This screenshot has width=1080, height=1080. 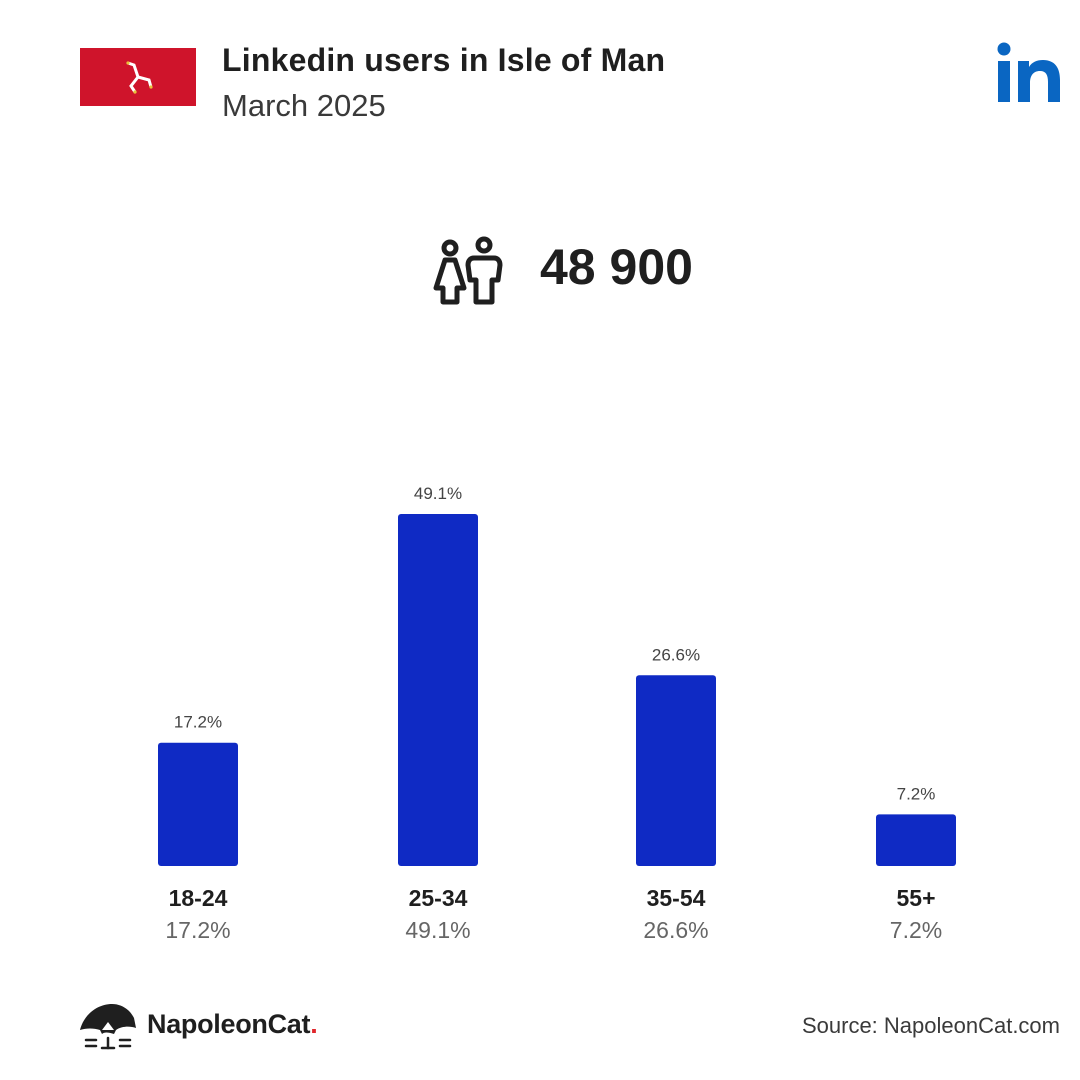 What do you see at coordinates (675, 930) in the screenshot?
I see `category-percent-label: 26.6%` at bounding box center [675, 930].